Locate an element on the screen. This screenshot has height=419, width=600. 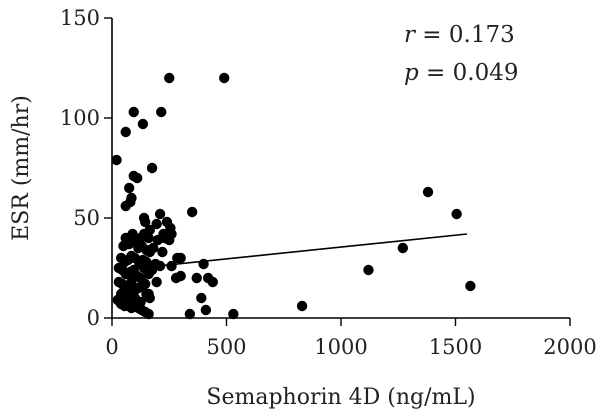
correlation-annotation: r = 0.173 is located at coordinates (459, 35).